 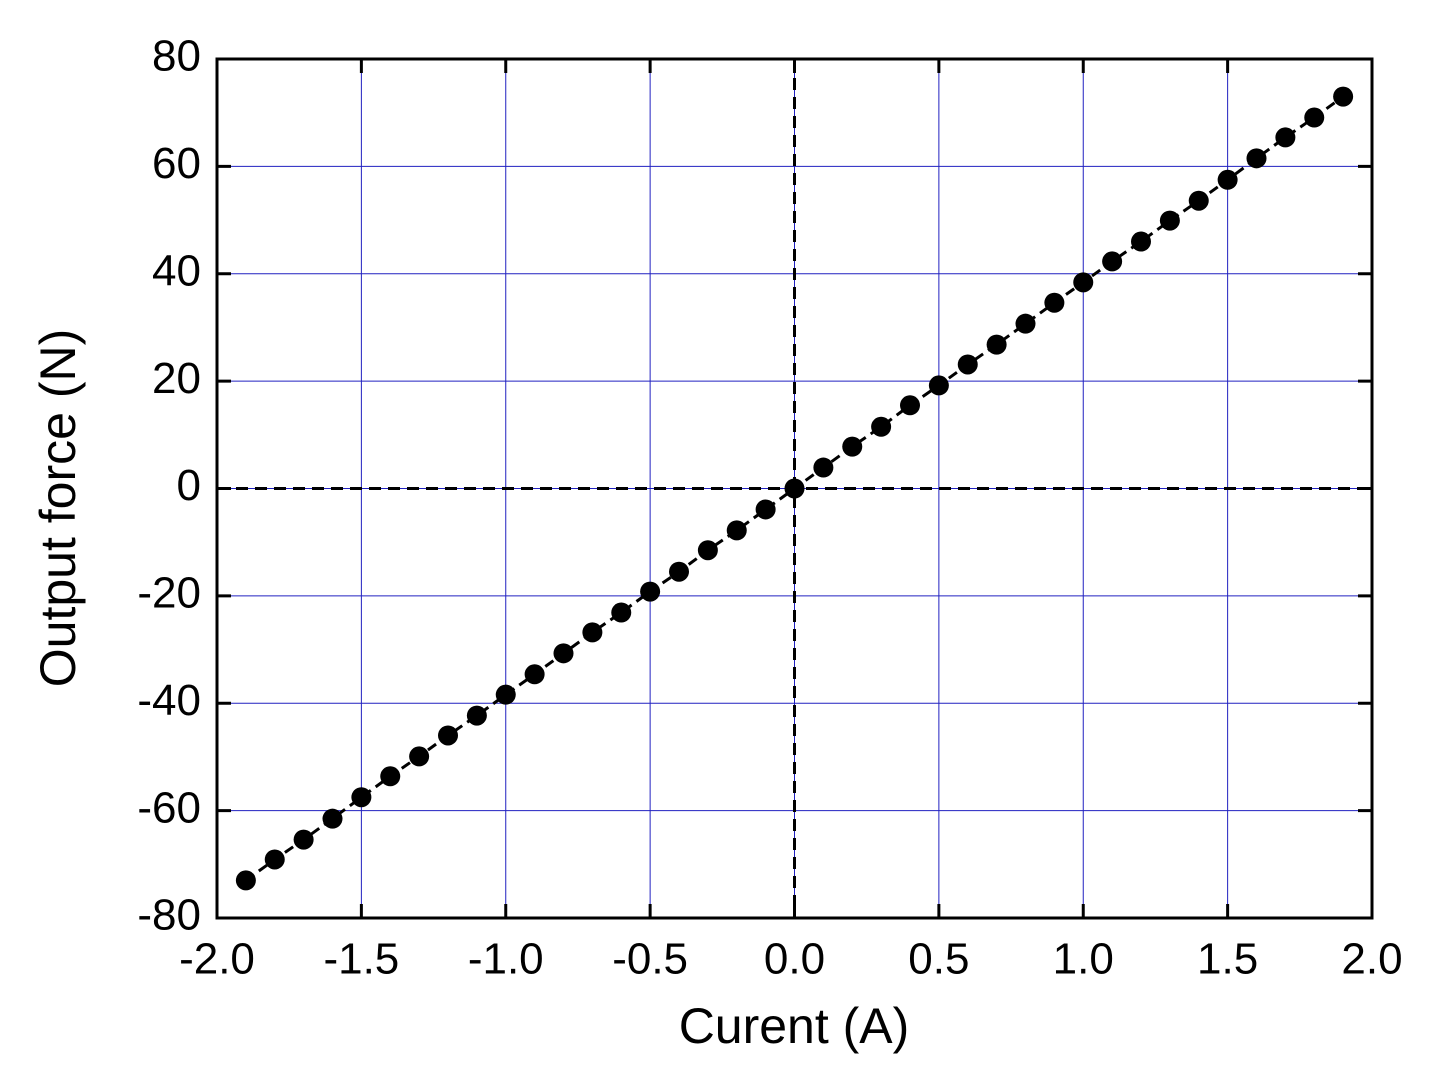 I want to click on y-tick-label: 80, so click(x=176, y=56).